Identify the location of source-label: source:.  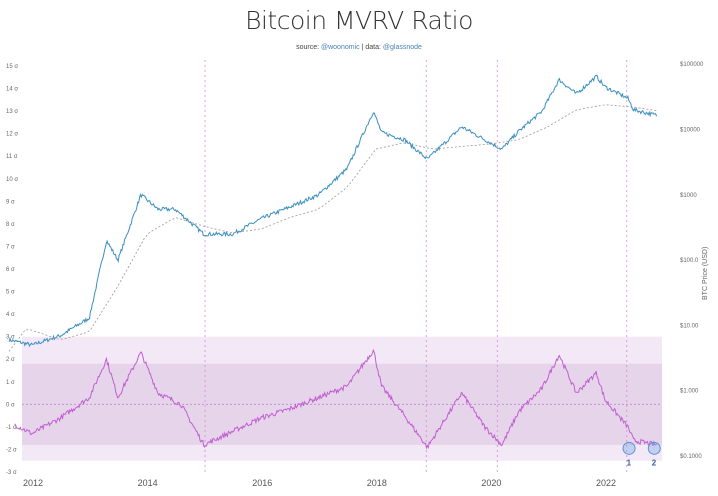
(308, 47).